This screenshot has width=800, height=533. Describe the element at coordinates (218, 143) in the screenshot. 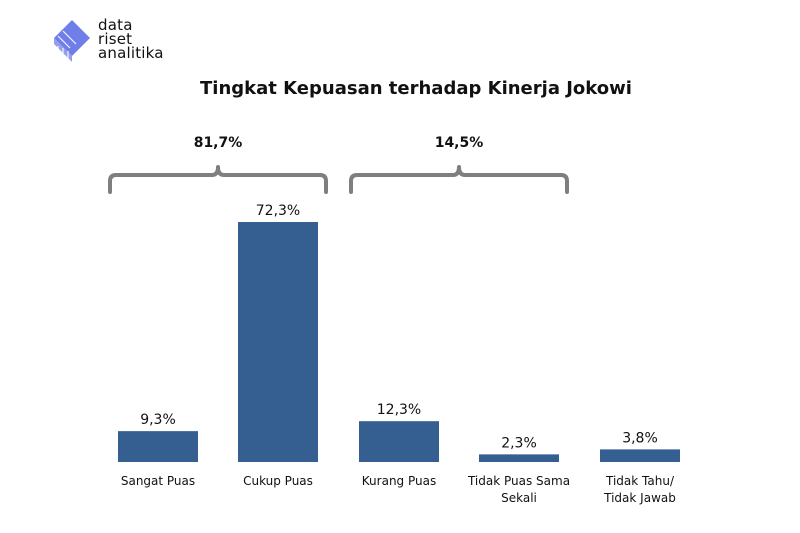

I see `group-label-0: 81,7%` at that location.